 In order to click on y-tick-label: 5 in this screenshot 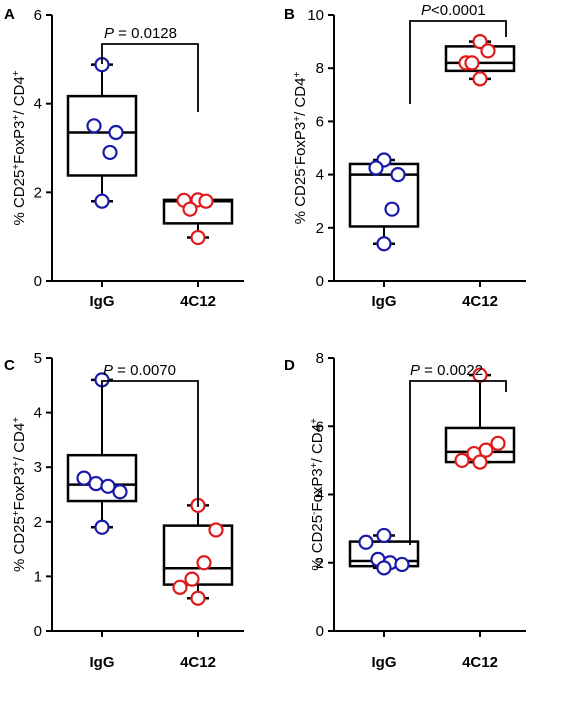, I will do `click(38, 358)`.